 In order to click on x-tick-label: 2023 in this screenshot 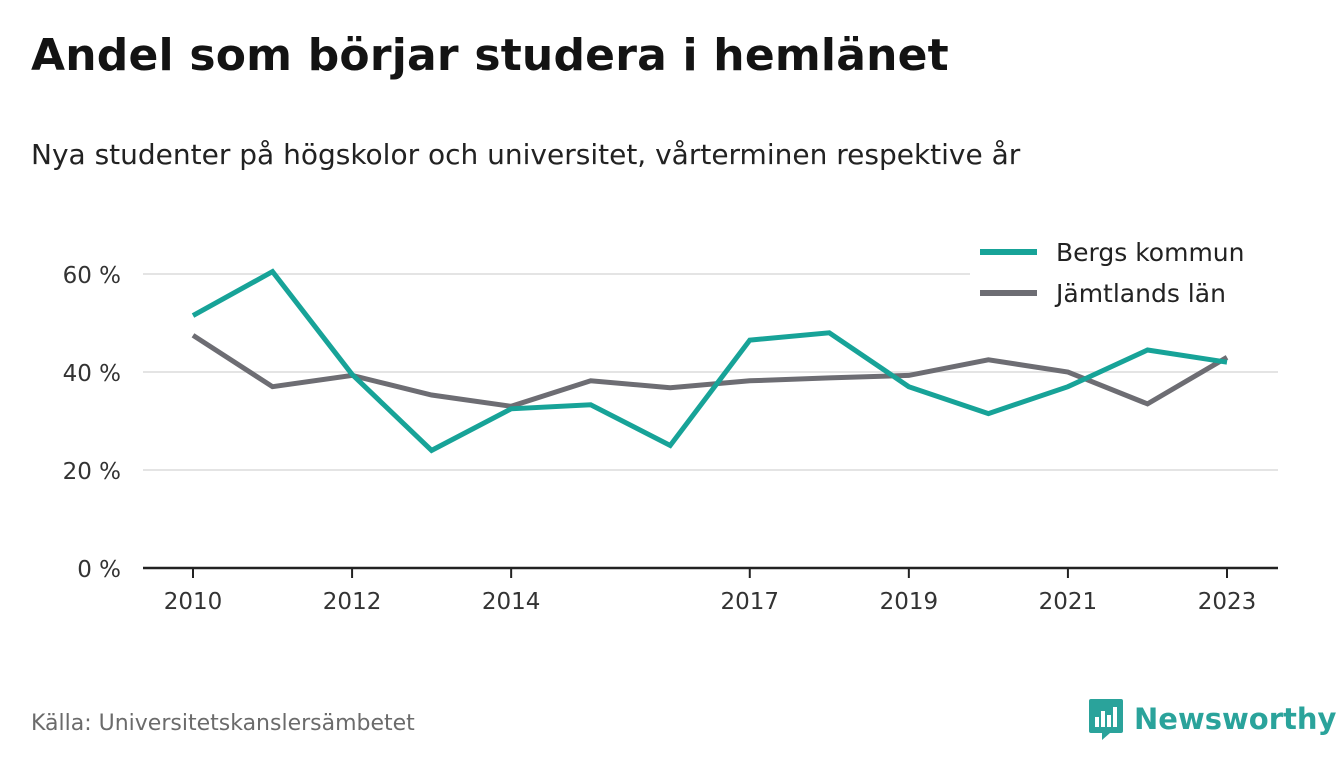, I will do `click(1227, 602)`.